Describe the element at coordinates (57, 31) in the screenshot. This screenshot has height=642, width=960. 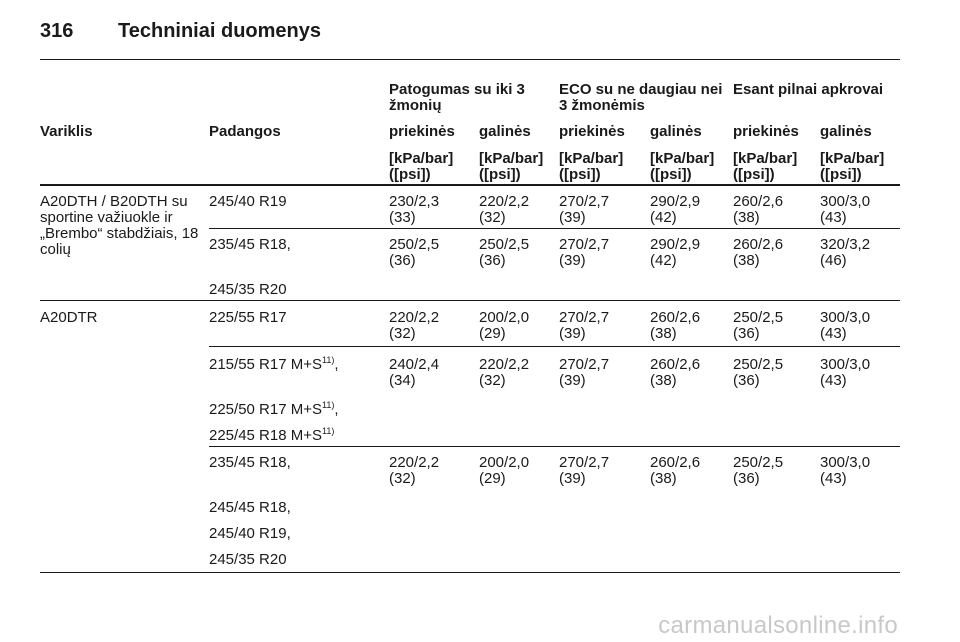
I see `page-number: 316` at that location.